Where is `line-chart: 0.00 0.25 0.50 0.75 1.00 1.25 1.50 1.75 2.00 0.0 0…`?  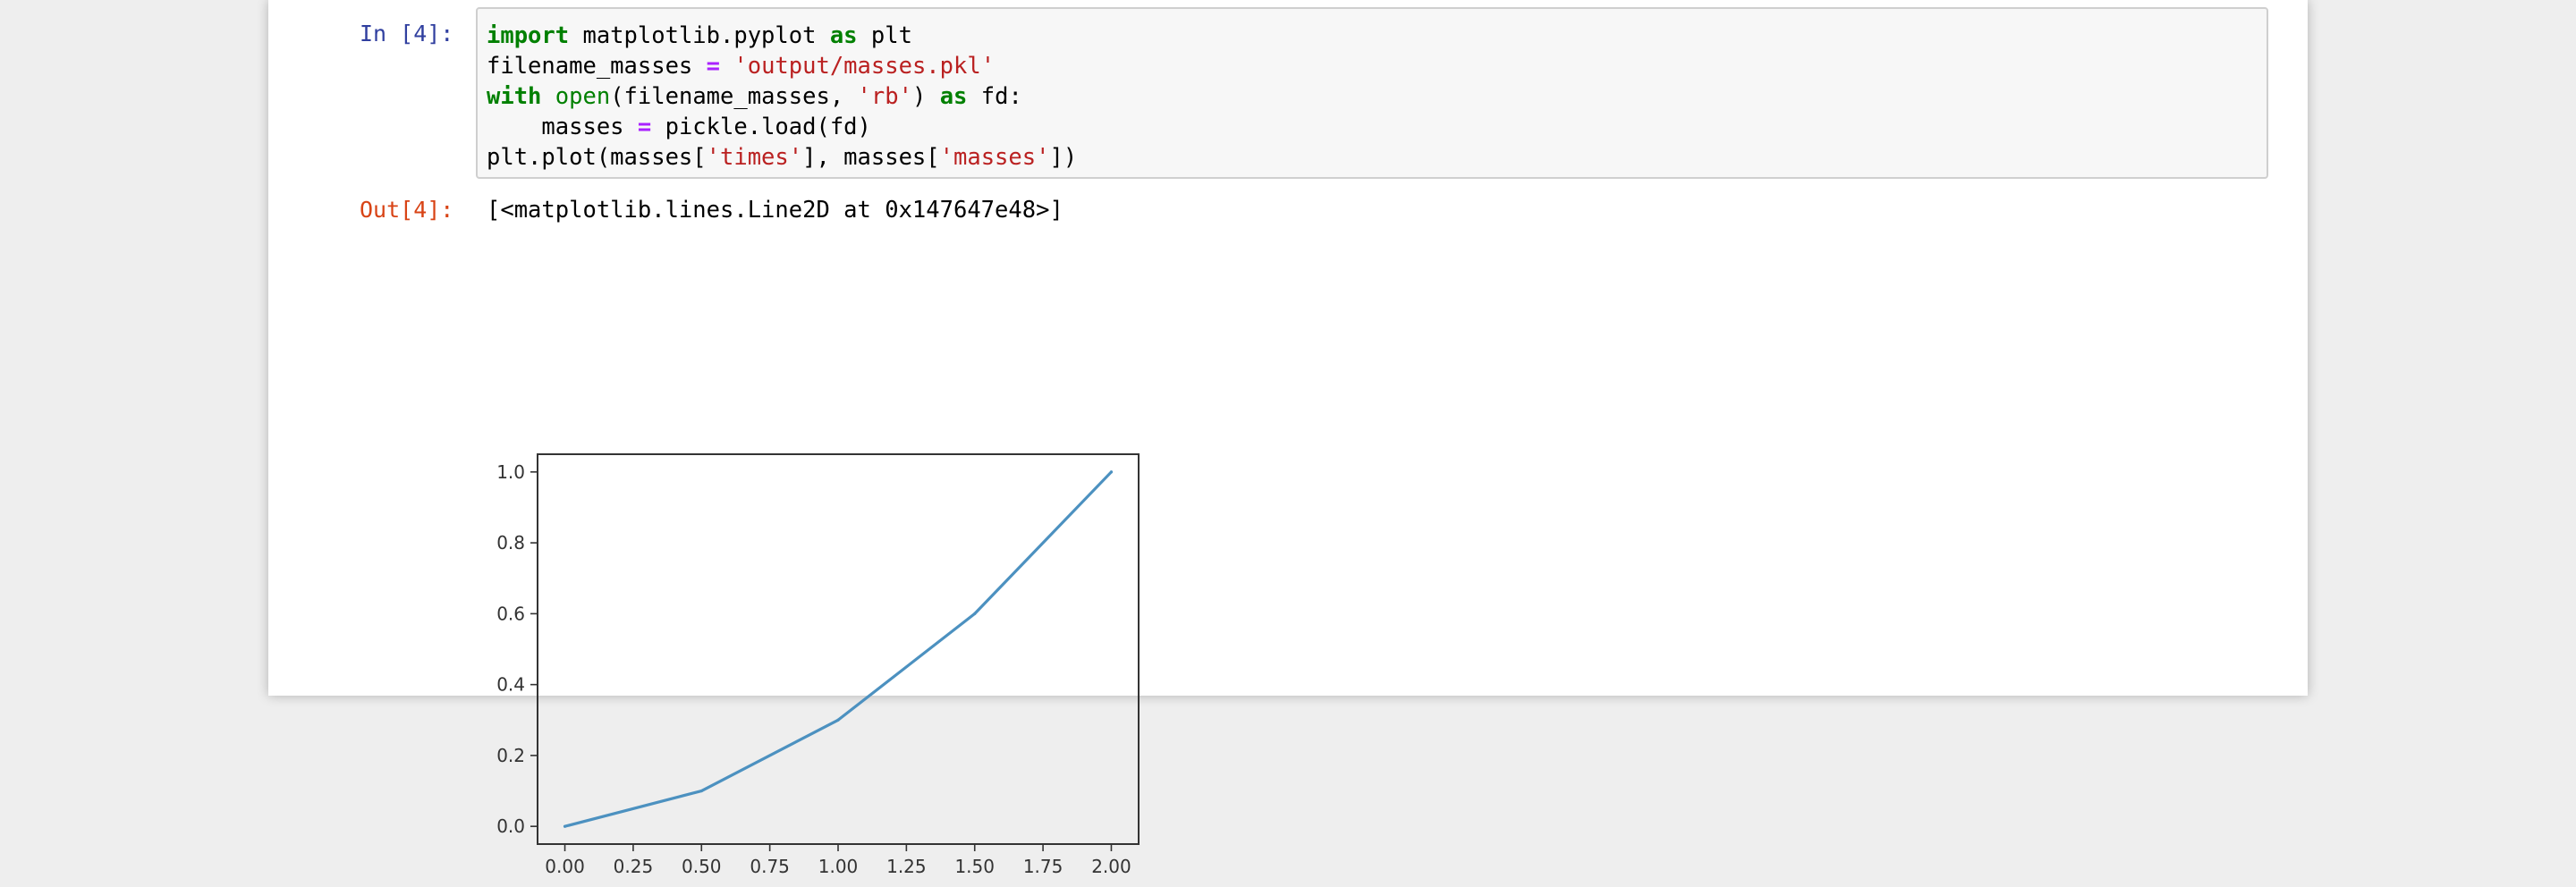
line-chart: 0.00 0.25 0.50 0.75 1.00 1.25 1.50 1.75 2.00 0.0 0… is located at coordinates (818, 665).